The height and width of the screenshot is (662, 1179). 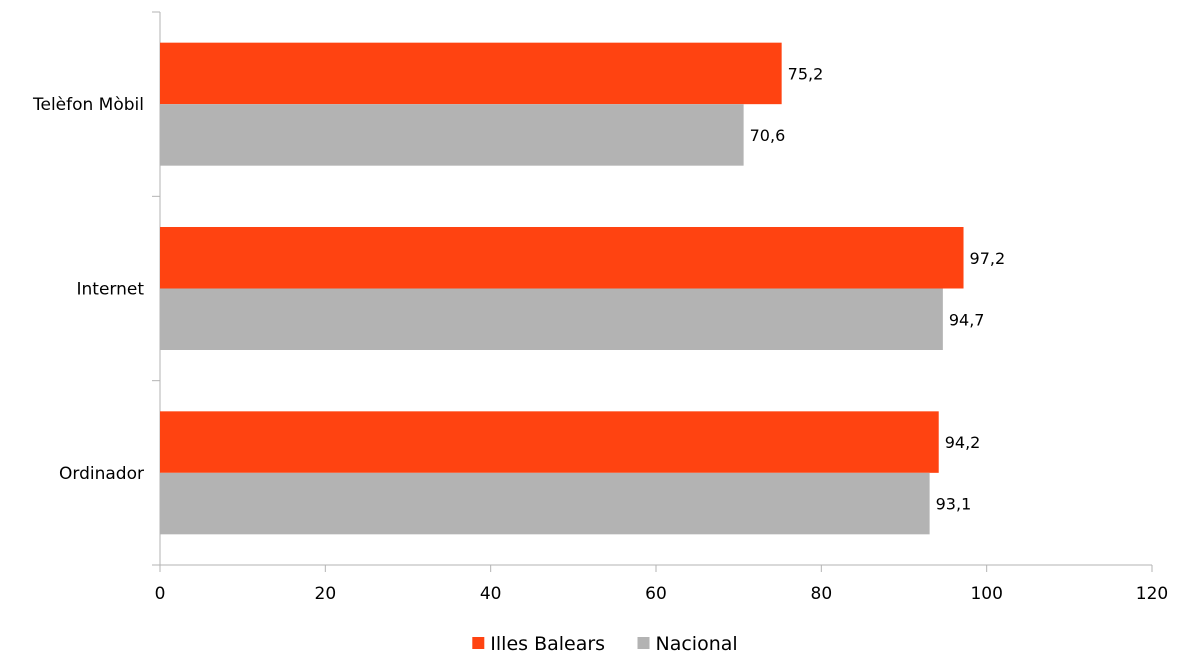 I want to click on data-label: 94,7, so click(x=967, y=319).